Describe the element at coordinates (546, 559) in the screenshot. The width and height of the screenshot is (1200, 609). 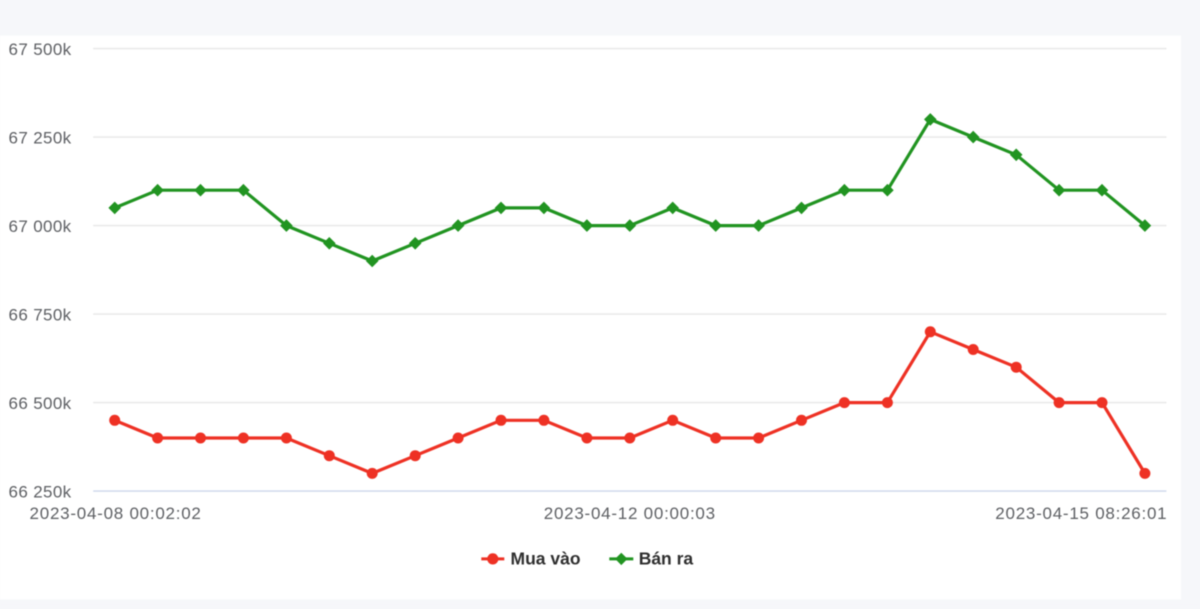
I see `svg-text: Mua vào` at that location.